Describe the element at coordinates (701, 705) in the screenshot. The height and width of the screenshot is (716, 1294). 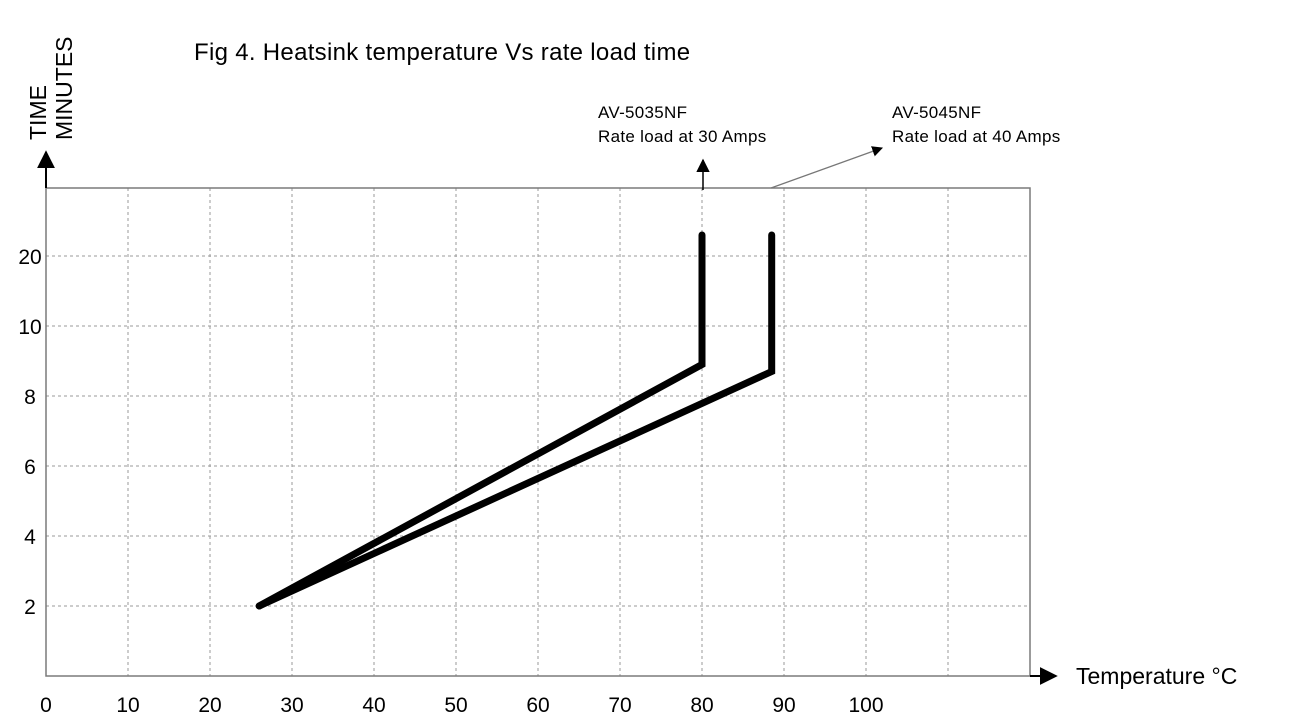
I see `x-tick-label: 80` at that location.